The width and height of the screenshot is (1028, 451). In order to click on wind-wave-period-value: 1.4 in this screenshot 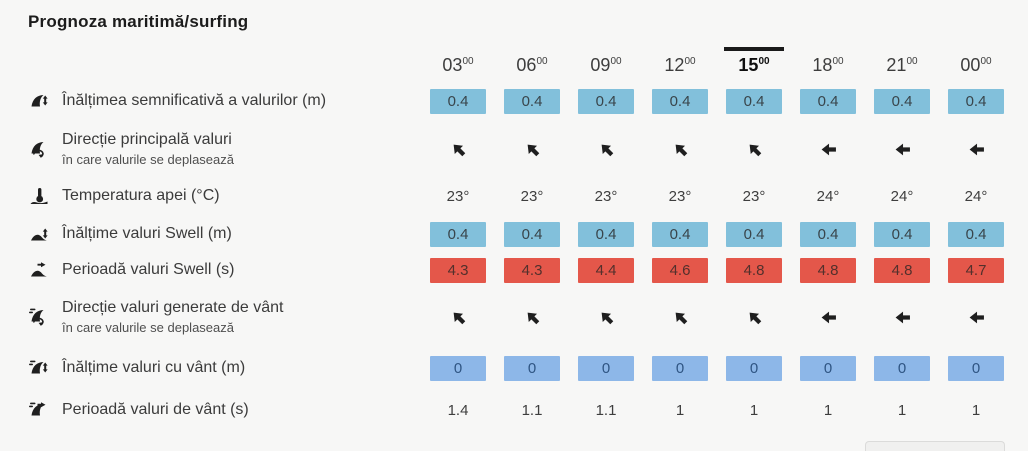, I will do `click(458, 410)`.